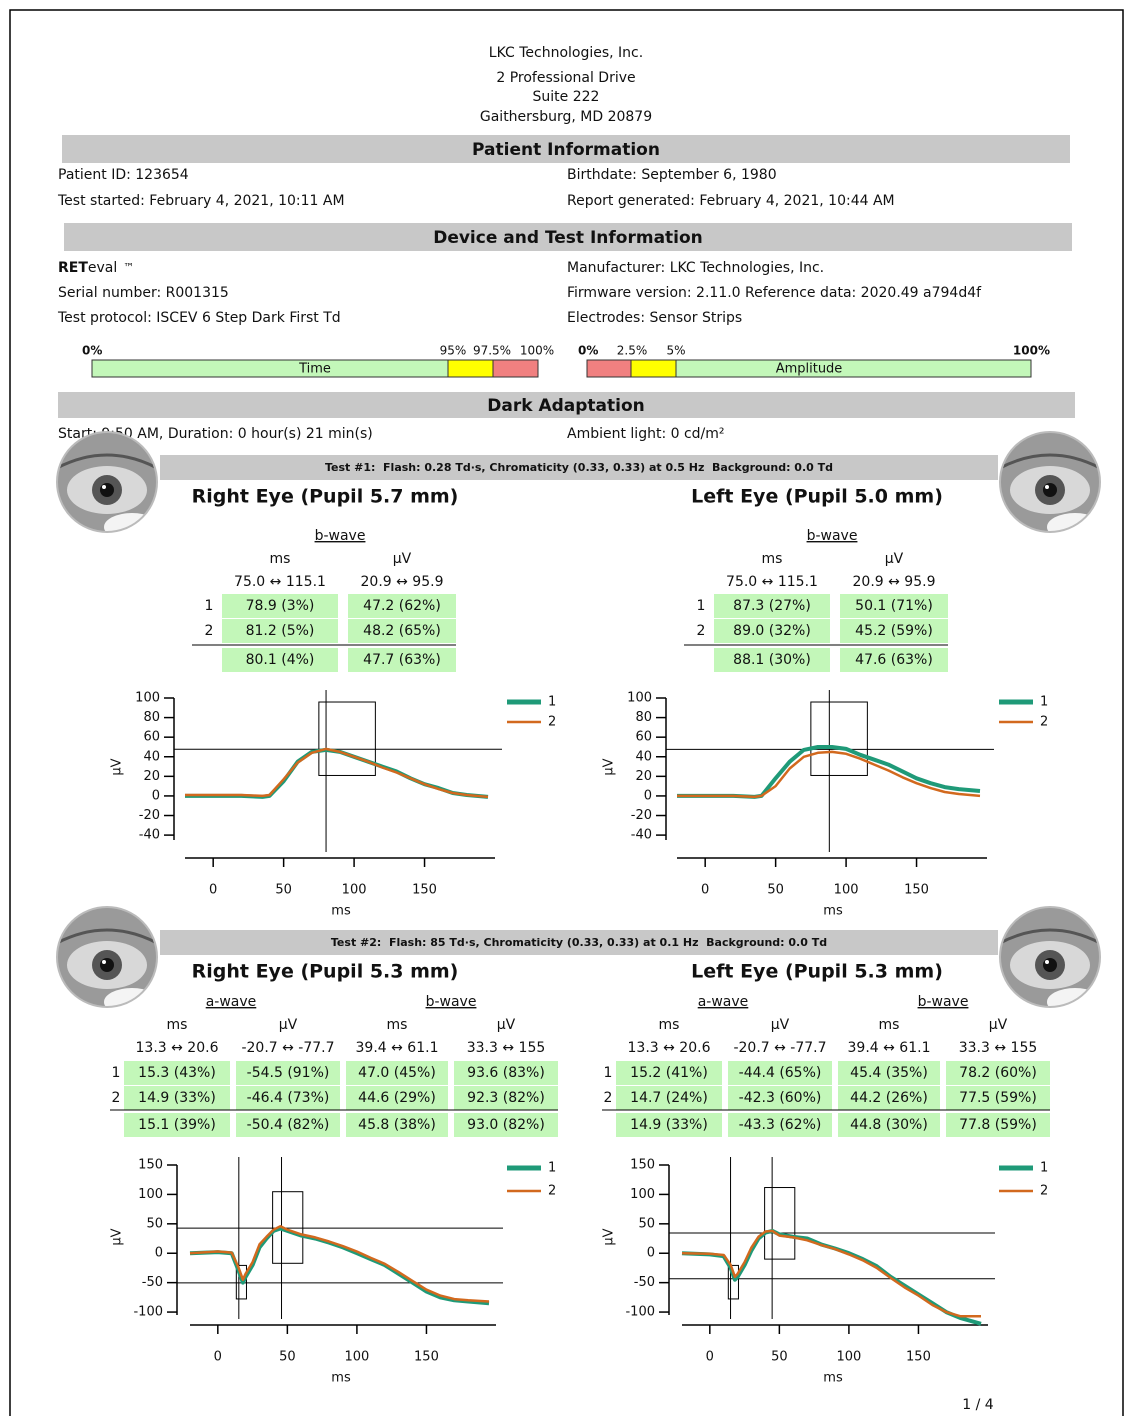 This screenshot has height=1416, width=1134. Describe the element at coordinates (1050, 461) in the screenshot. I see `lid` at that location.